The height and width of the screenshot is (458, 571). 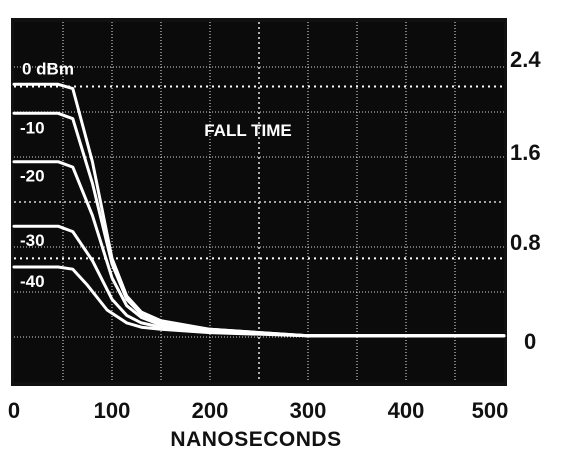 What do you see at coordinates (530, 341) in the screenshot?
I see `y-tick-label: 0` at bounding box center [530, 341].